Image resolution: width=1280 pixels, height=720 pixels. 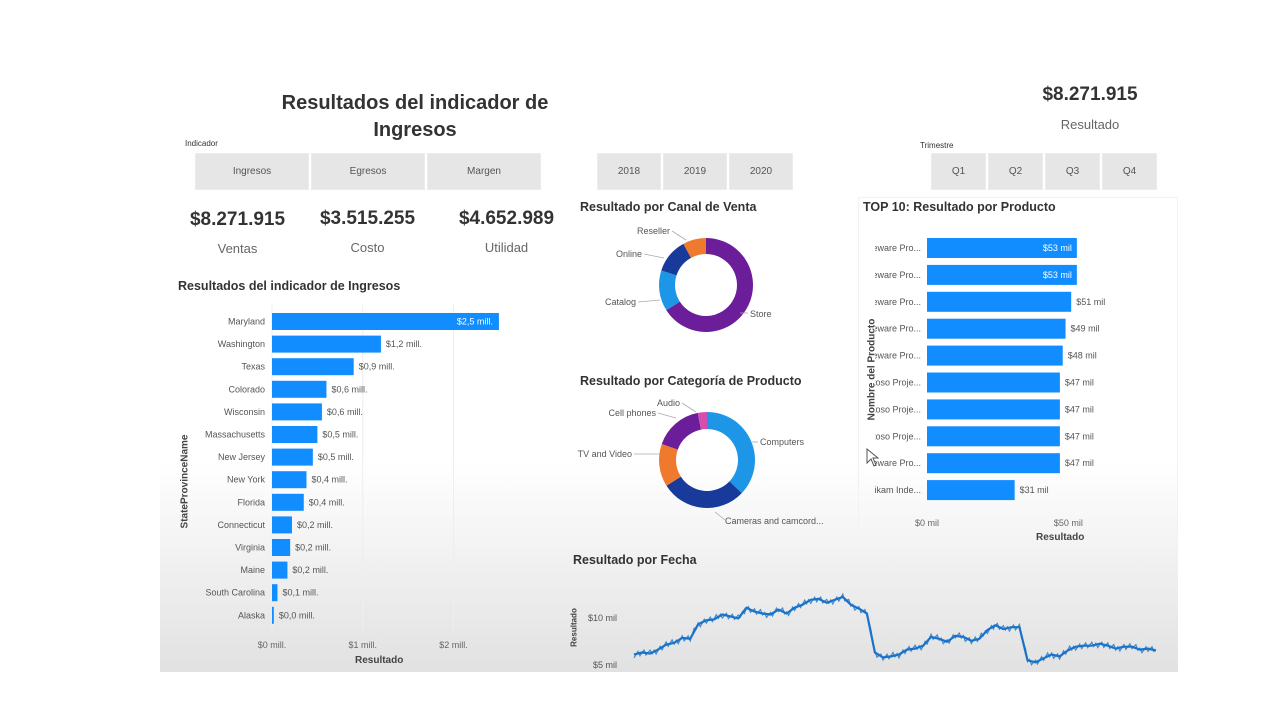 What do you see at coordinates (241, 525) in the screenshot?
I see `state-category-label: Connecticut` at bounding box center [241, 525].